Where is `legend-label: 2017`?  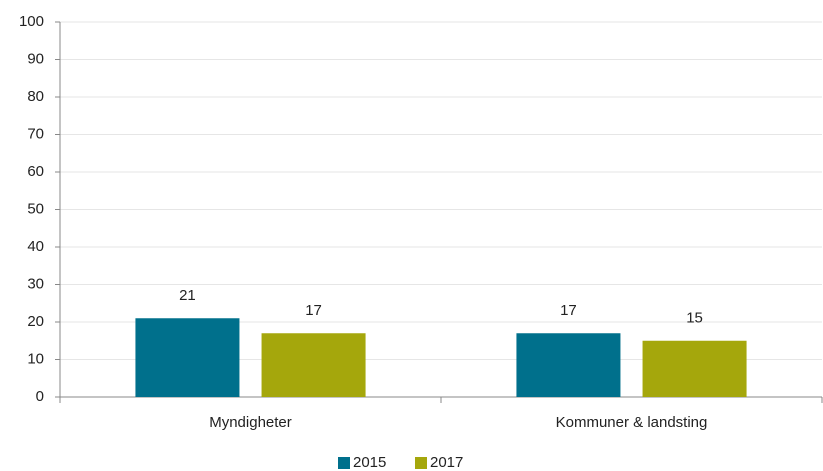
legend-label: 2017 is located at coordinates (446, 462).